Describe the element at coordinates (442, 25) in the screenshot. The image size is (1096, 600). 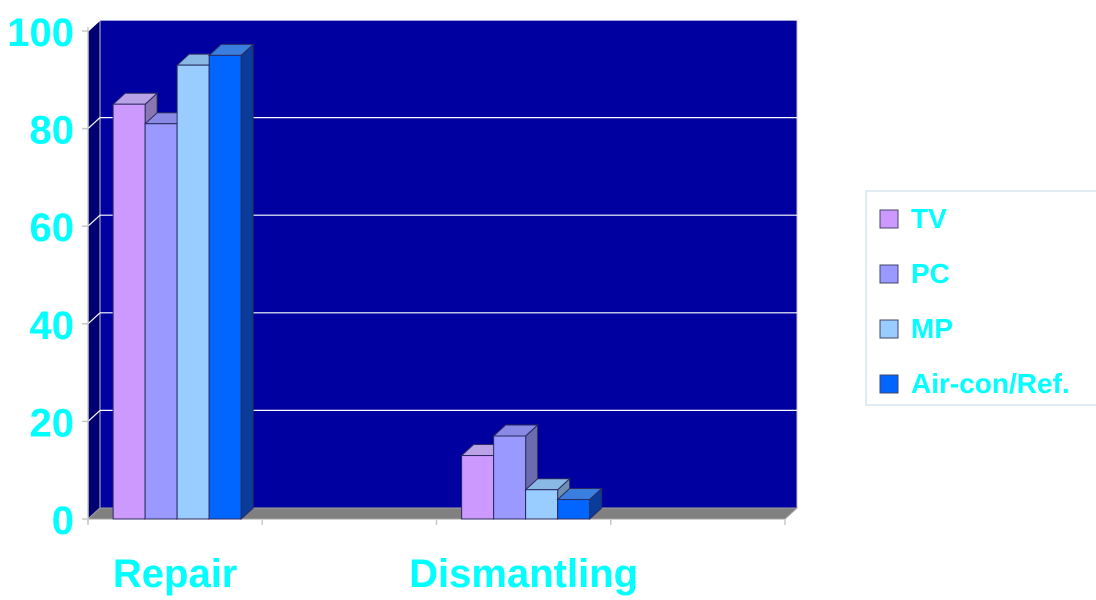
I see `gridline` at that location.